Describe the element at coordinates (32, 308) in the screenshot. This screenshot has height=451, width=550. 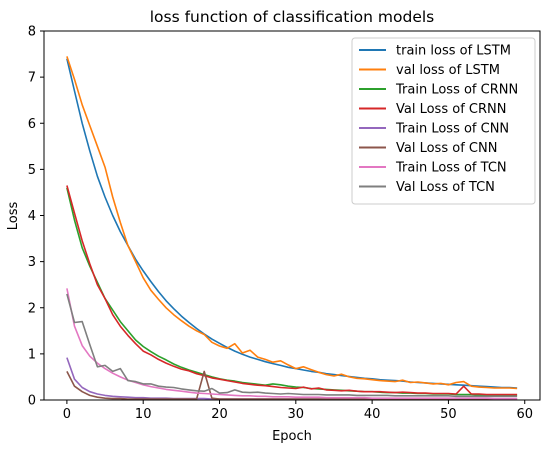
I see `y-tick-label: 2` at that location.